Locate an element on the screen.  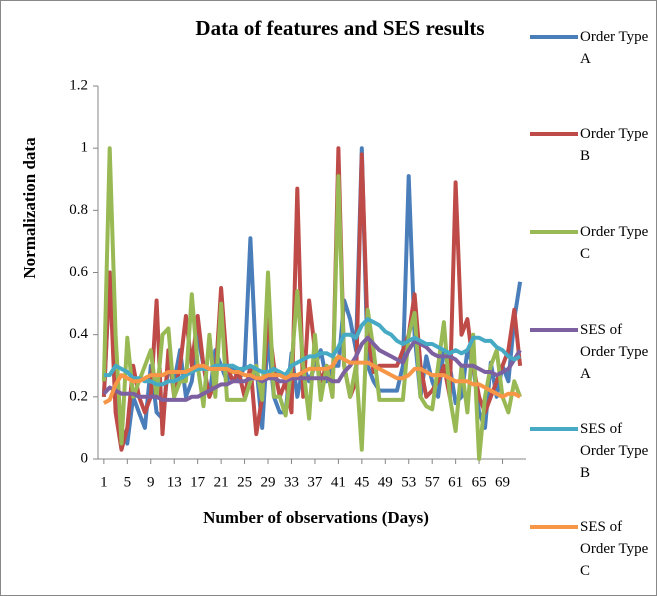
x-tick-label: 45 is located at coordinates (361, 482).